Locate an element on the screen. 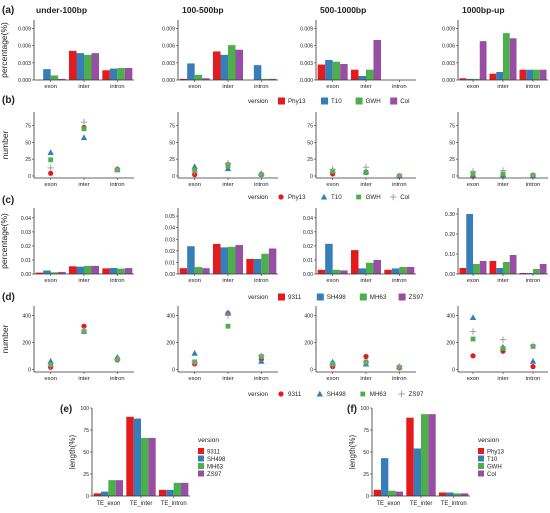  bar-intron-SH498 is located at coordinates (113, 270).